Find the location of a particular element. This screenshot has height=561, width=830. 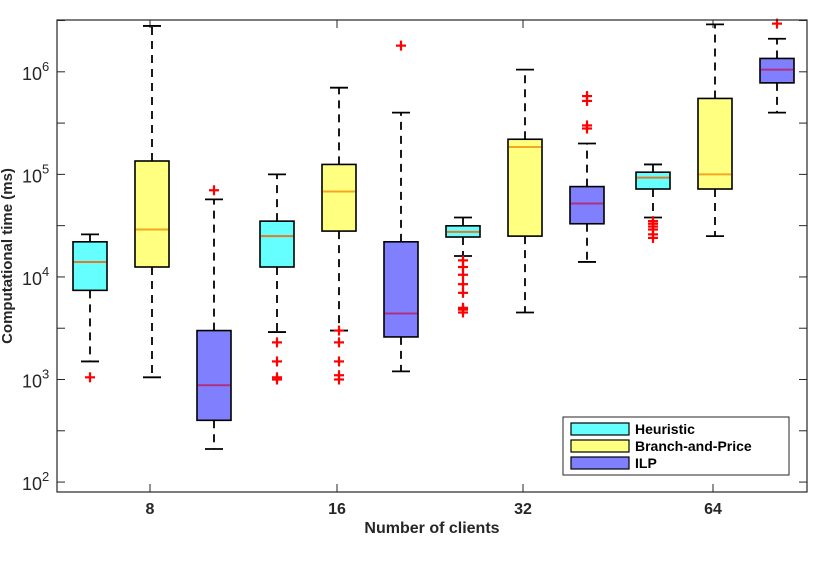

y-axis-label: Computational time (ms) is located at coordinates (8, 256).